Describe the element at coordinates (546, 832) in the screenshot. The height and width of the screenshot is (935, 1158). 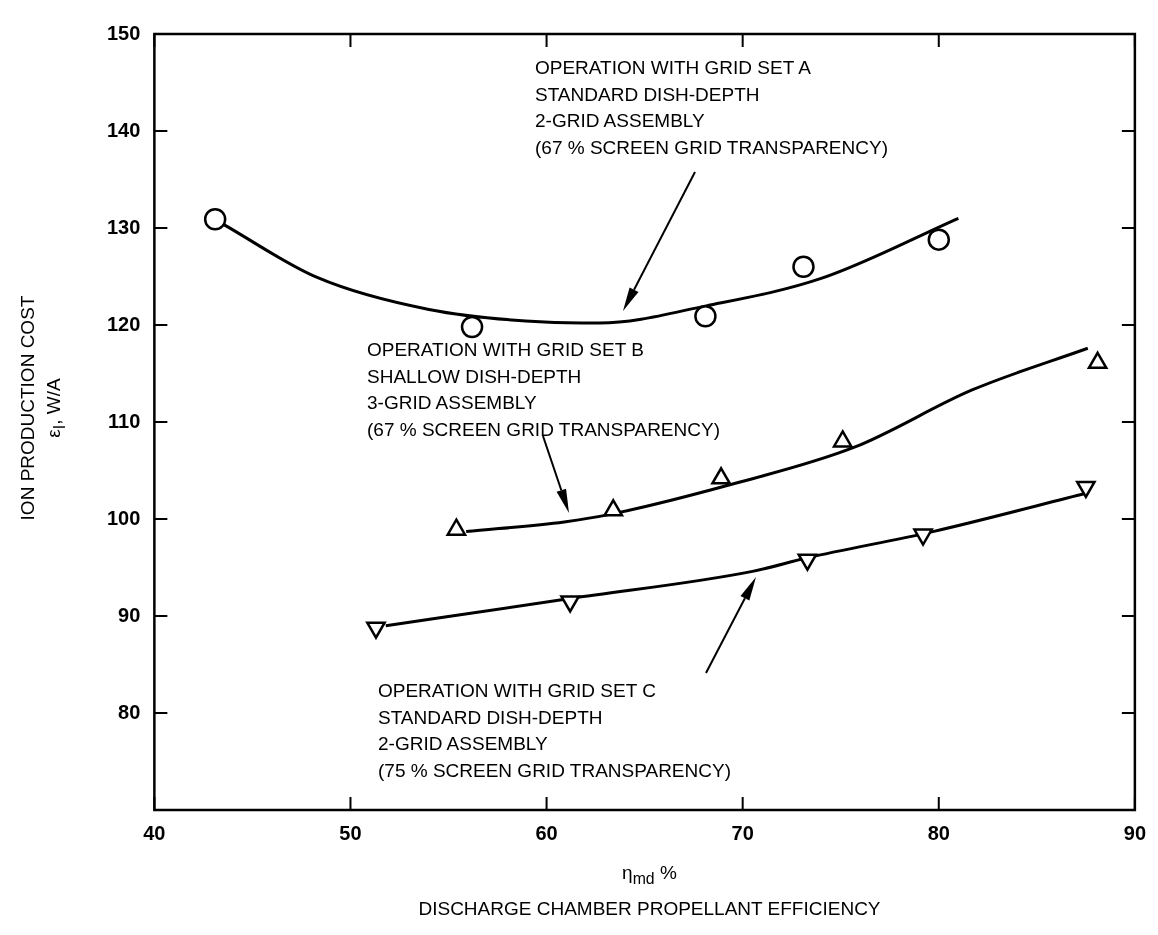
I see `x-tick-label: 60` at that location.